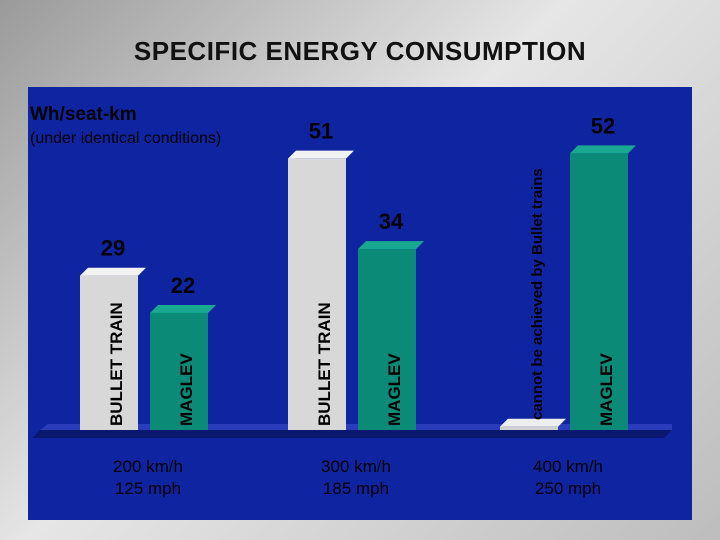 The width and height of the screenshot is (720, 540). What do you see at coordinates (568, 466) in the screenshot?
I see `category-label: 400 km/h` at bounding box center [568, 466].